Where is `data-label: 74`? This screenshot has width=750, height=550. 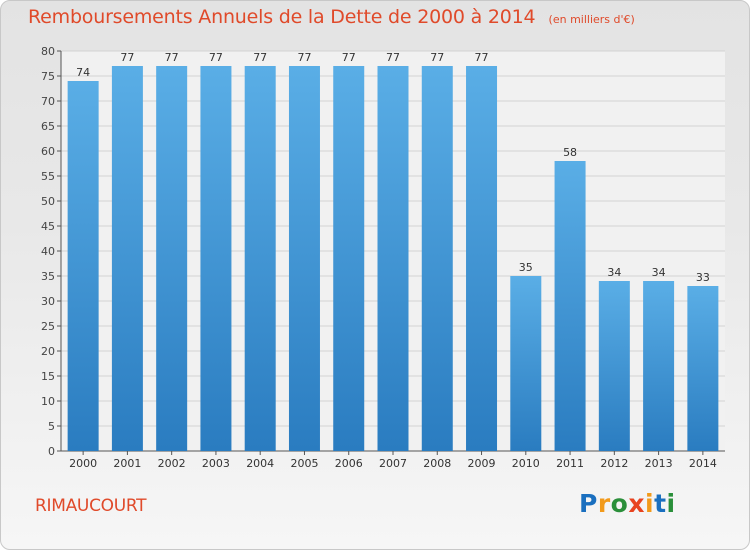
data-label: 74 is located at coordinates (83, 72).